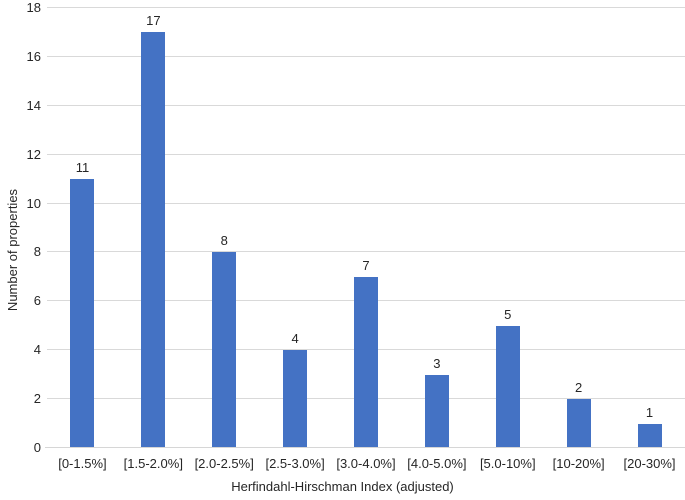 Image resolution: width=685 pixels, height=500 pixels. What do you see at coordinates (82, 463) in the screenshot?
I see `x-tick-label: [0-1.5%]` at bounding box center [82, 463].